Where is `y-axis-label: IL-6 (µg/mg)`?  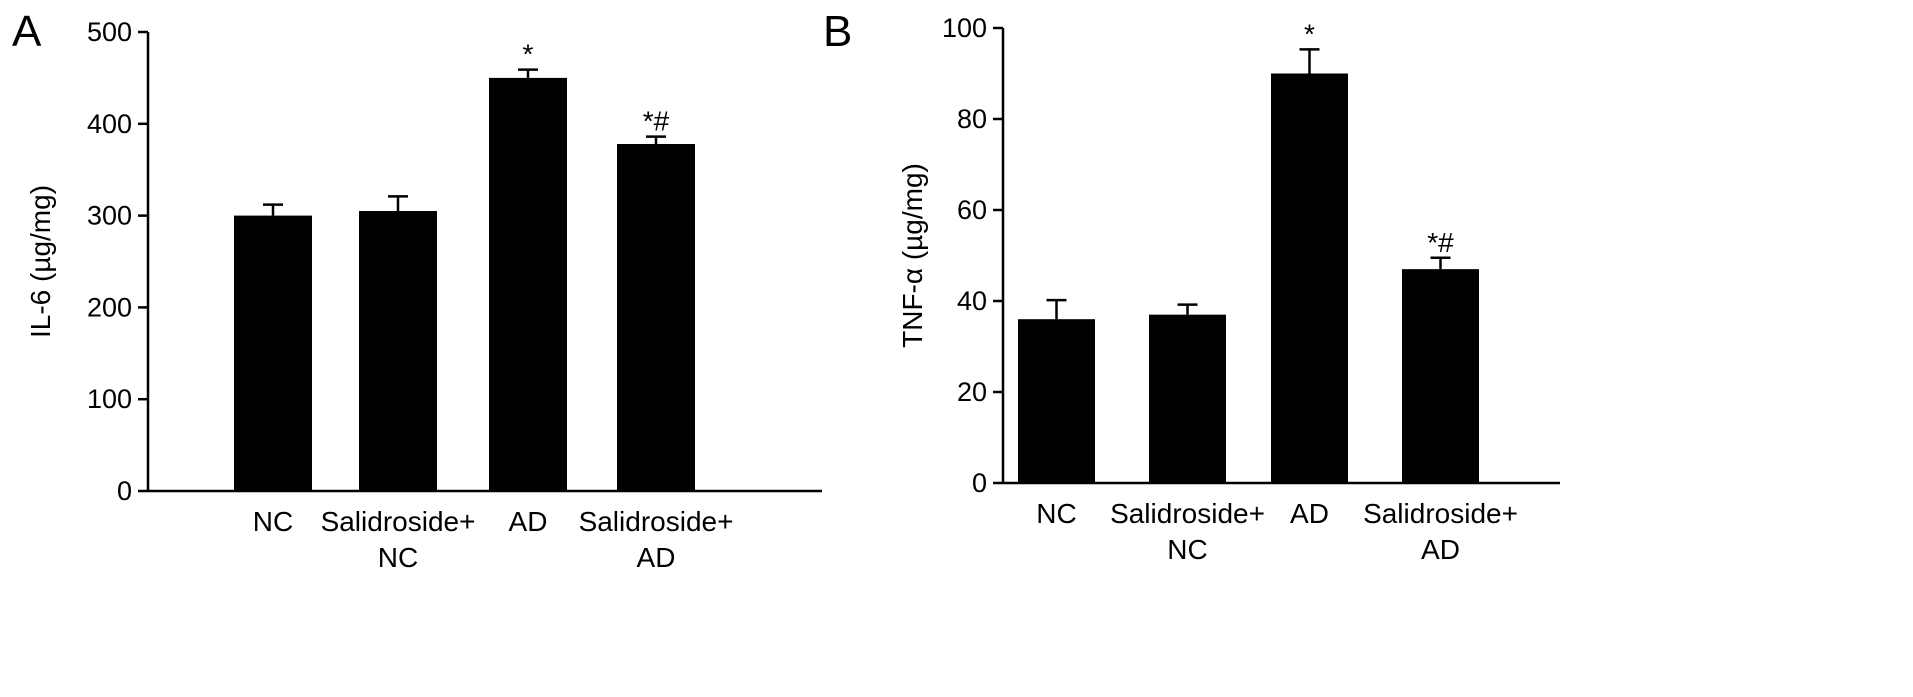 y-axis-label: IL-6 (µg/mg) is located at coordinates (40, 261).